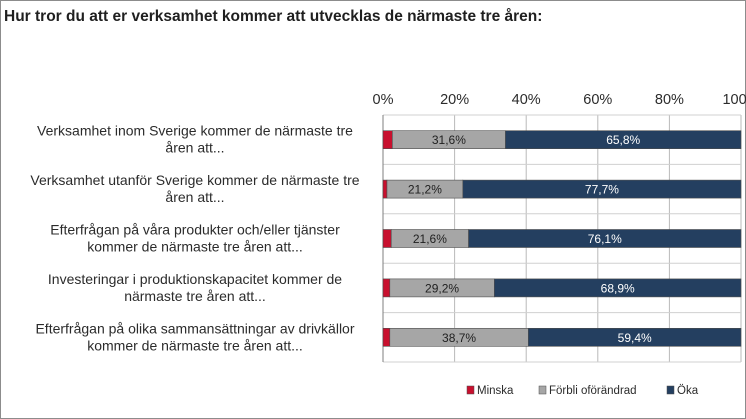  What do you see at coordinates (449, 140) in the screenshot?
I see `data-label: 31,6%` at bounding box center [449, 140].